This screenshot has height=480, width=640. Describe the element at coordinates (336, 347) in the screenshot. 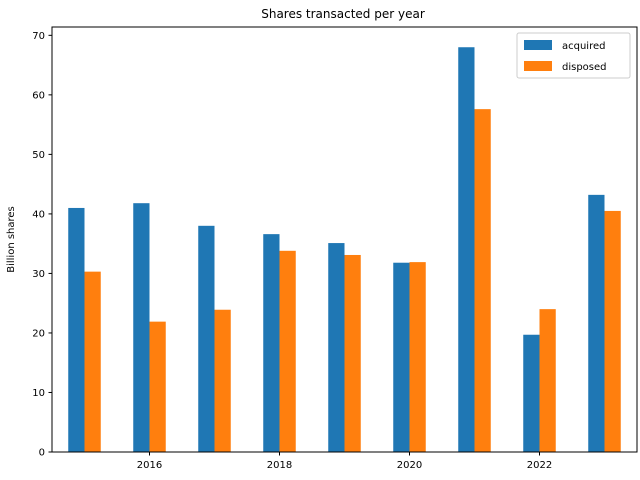

I see `bar-acquired-2019` at that location.